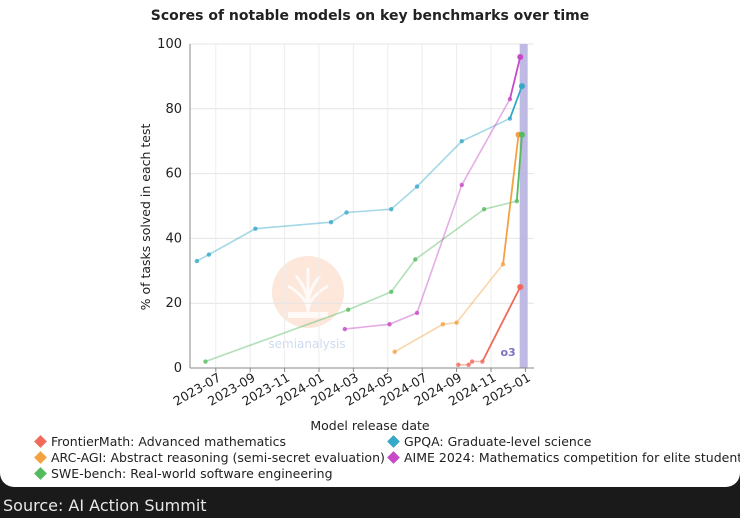  Describe the element at coordinates (173, 303) in the screenshot. I see `y-tick-label: 20` at that location.